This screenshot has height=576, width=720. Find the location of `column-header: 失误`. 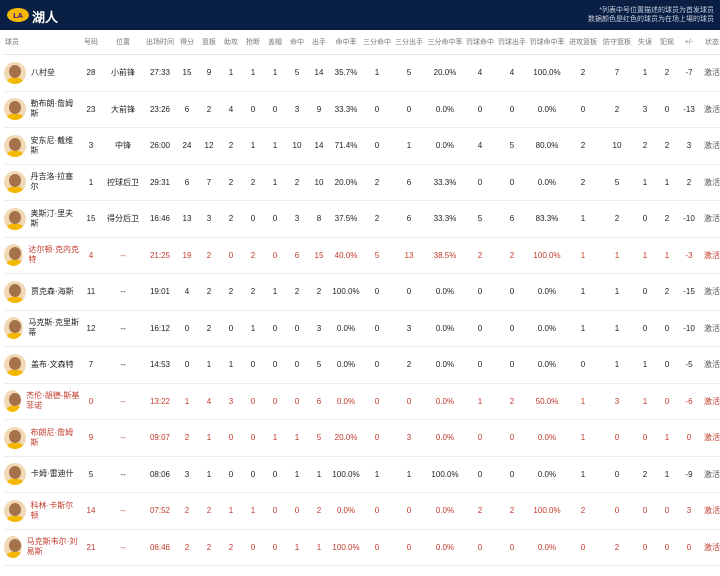

column-header: 失误 is located at coordinates (645, 42).